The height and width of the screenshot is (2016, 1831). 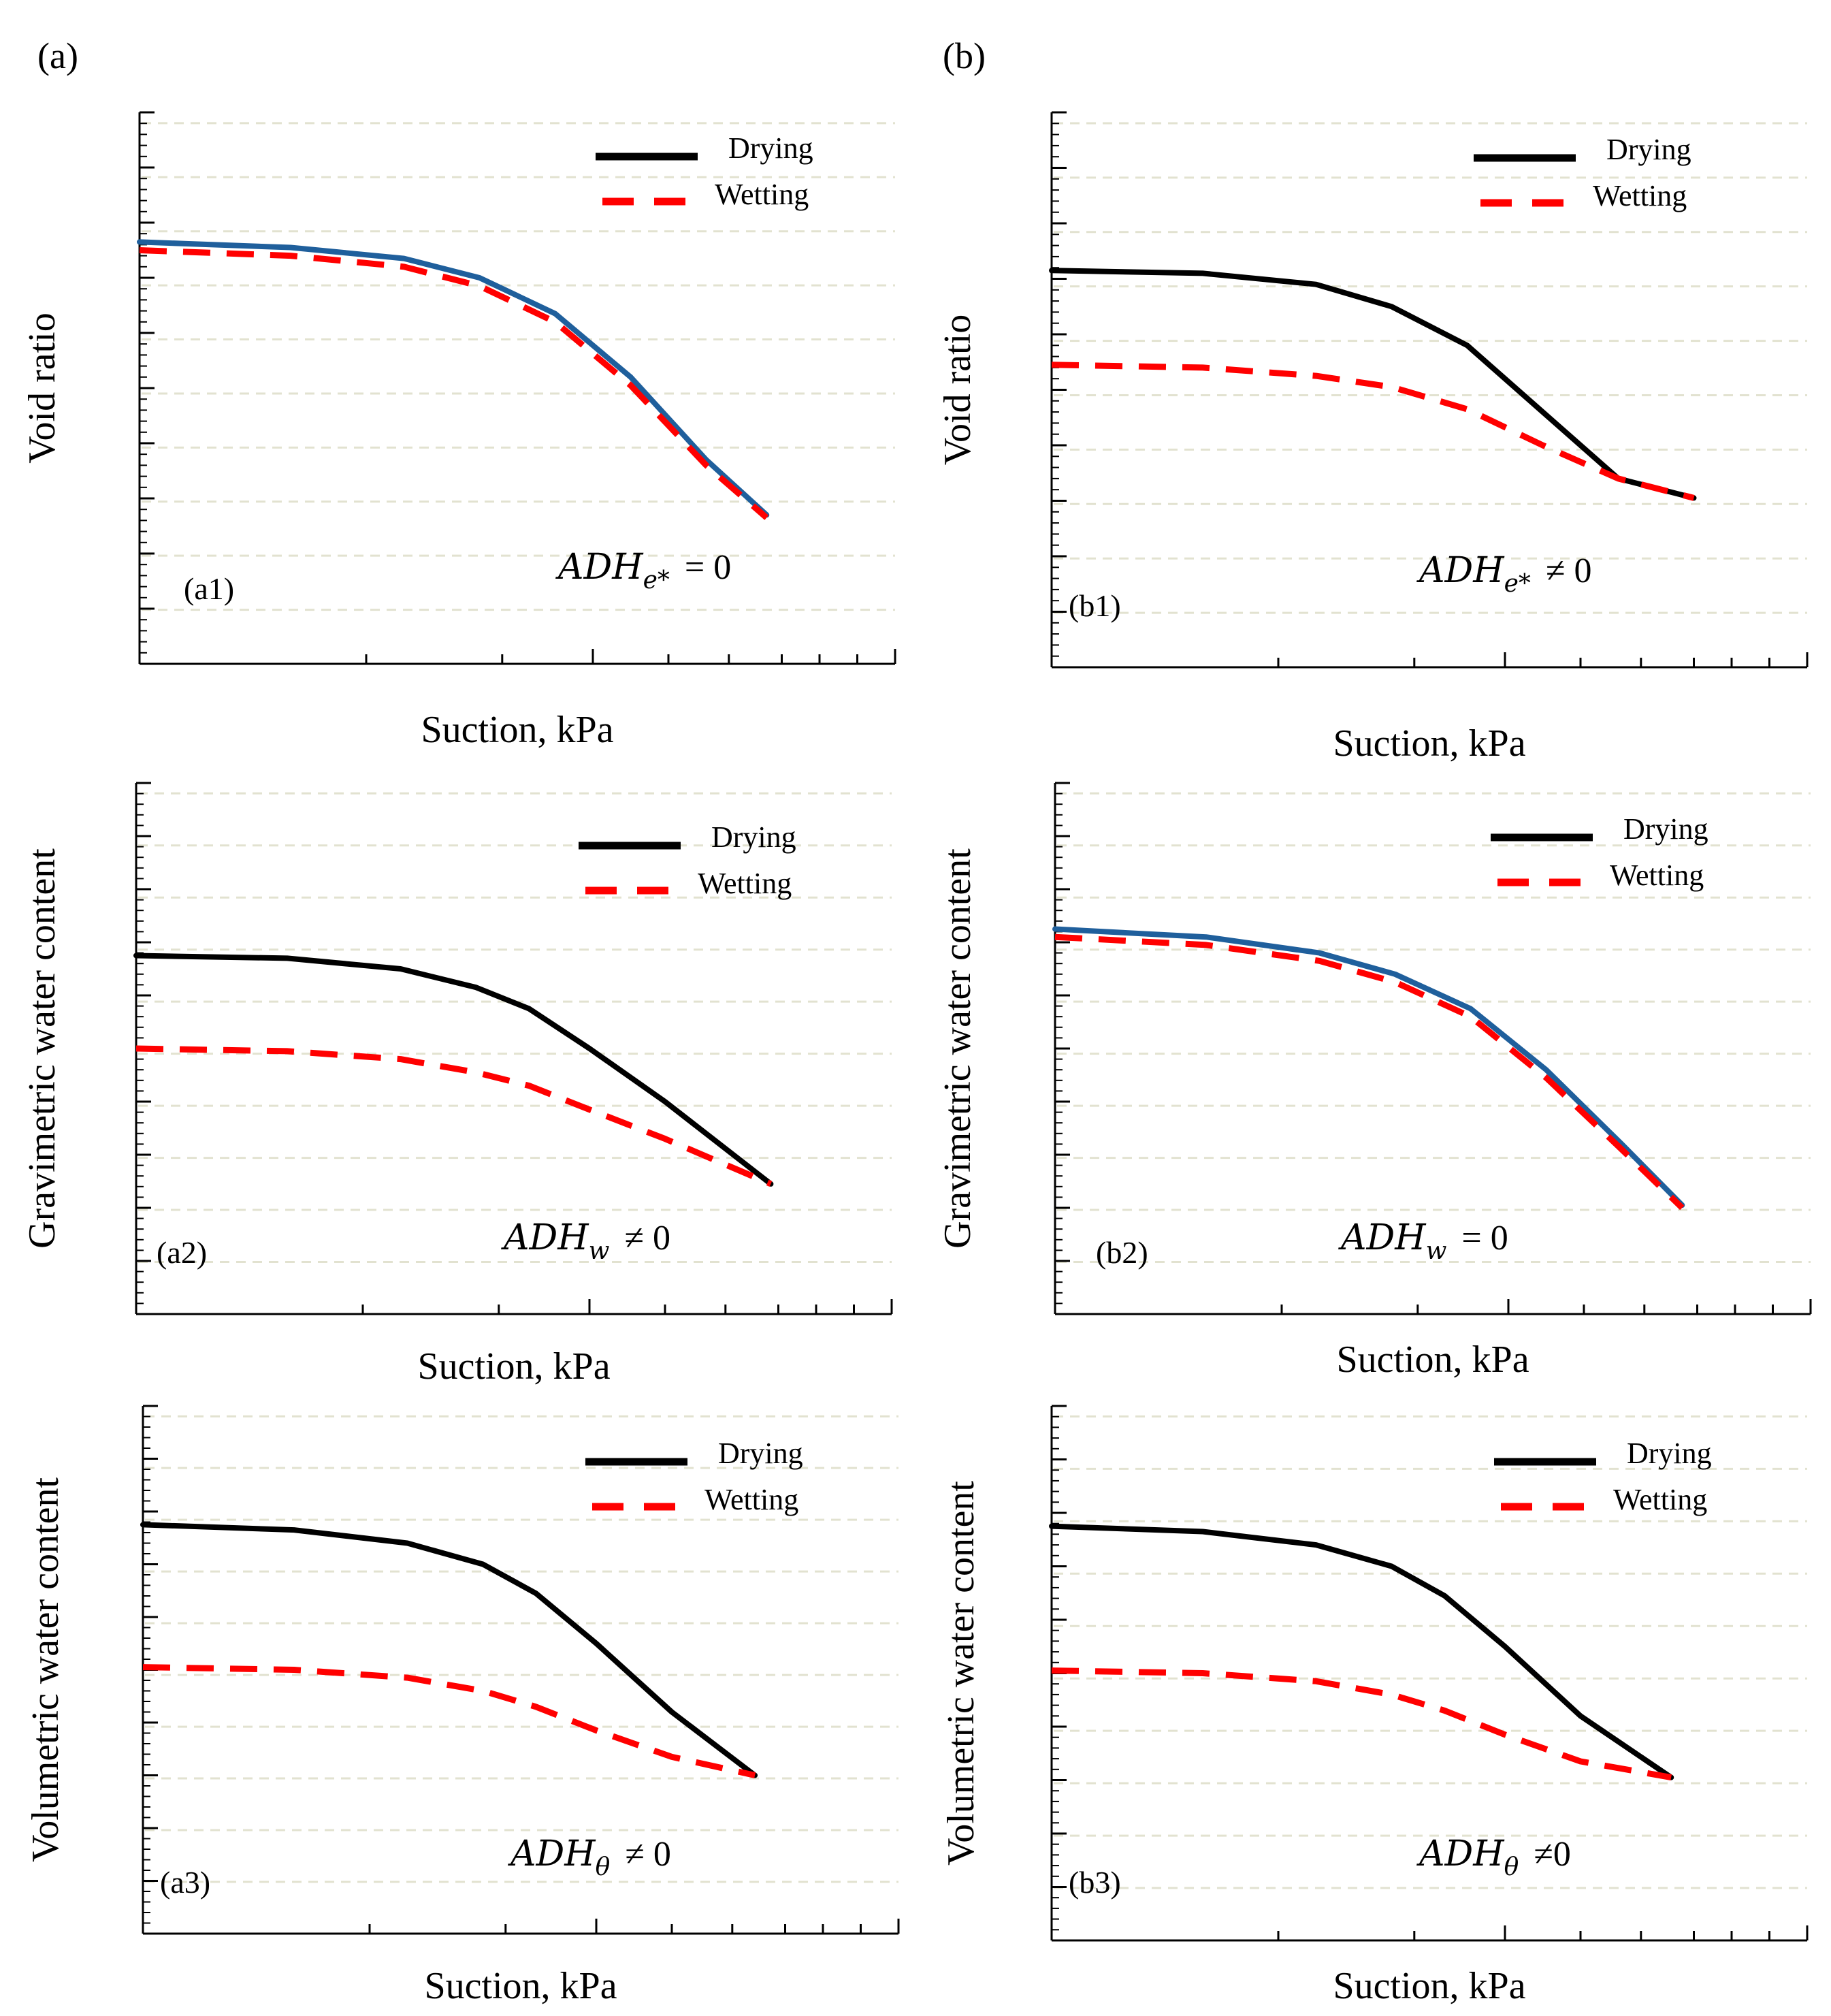 I want to click on adh-relation: ≠0, so click(x=1552, y=1854).